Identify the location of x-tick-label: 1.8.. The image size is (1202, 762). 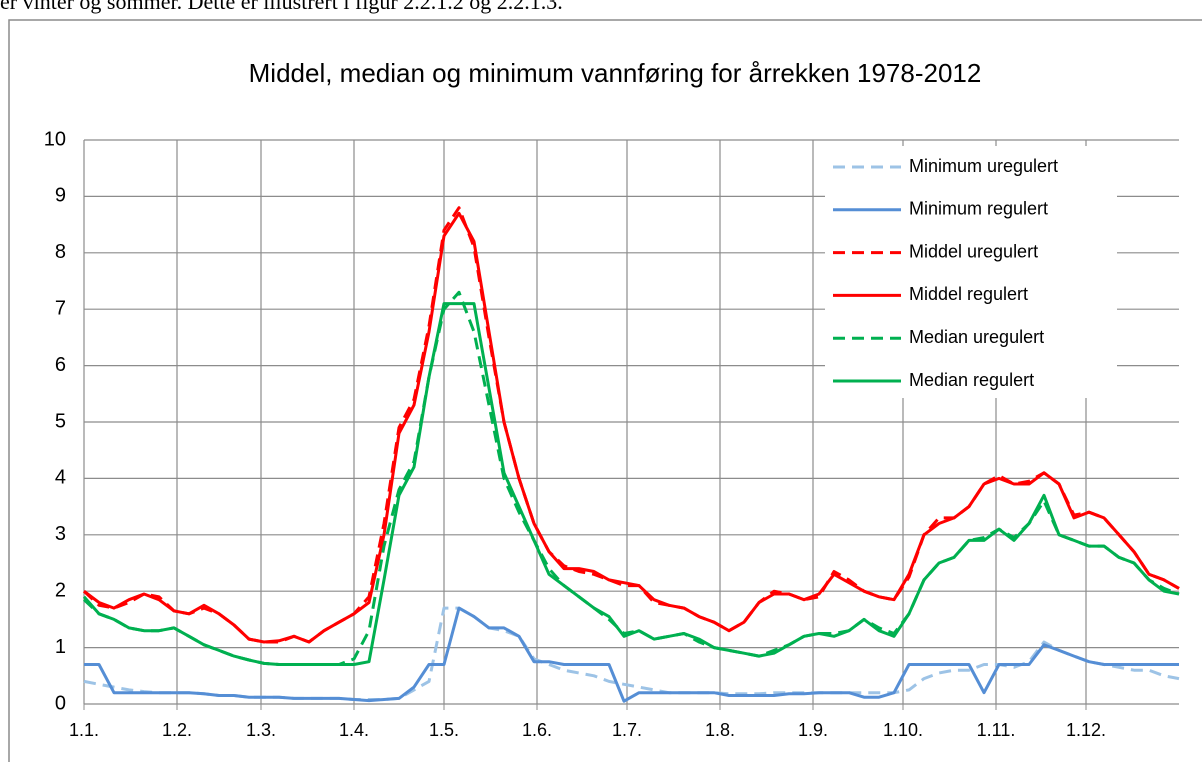
(720, 730).